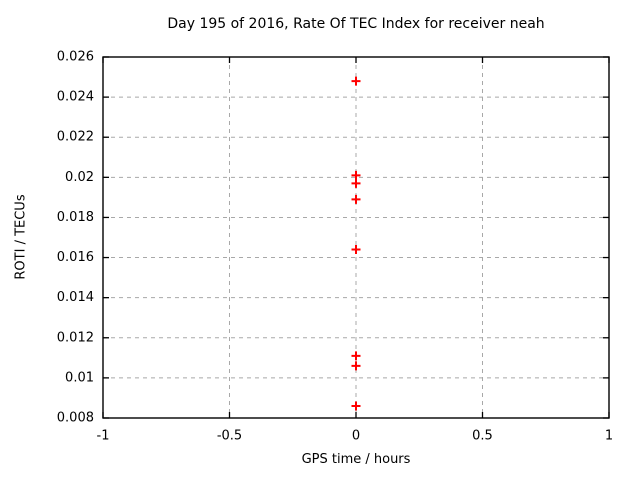  Describe the element at coordinates (356, 459) in the screenshot. I see `x-axis-label: GPS time / hours` at that location.